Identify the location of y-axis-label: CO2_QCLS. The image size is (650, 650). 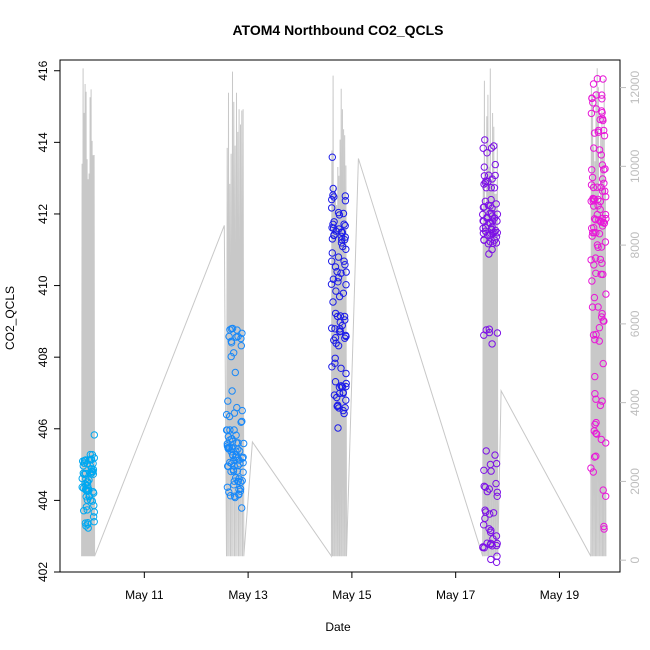
(10, 318).